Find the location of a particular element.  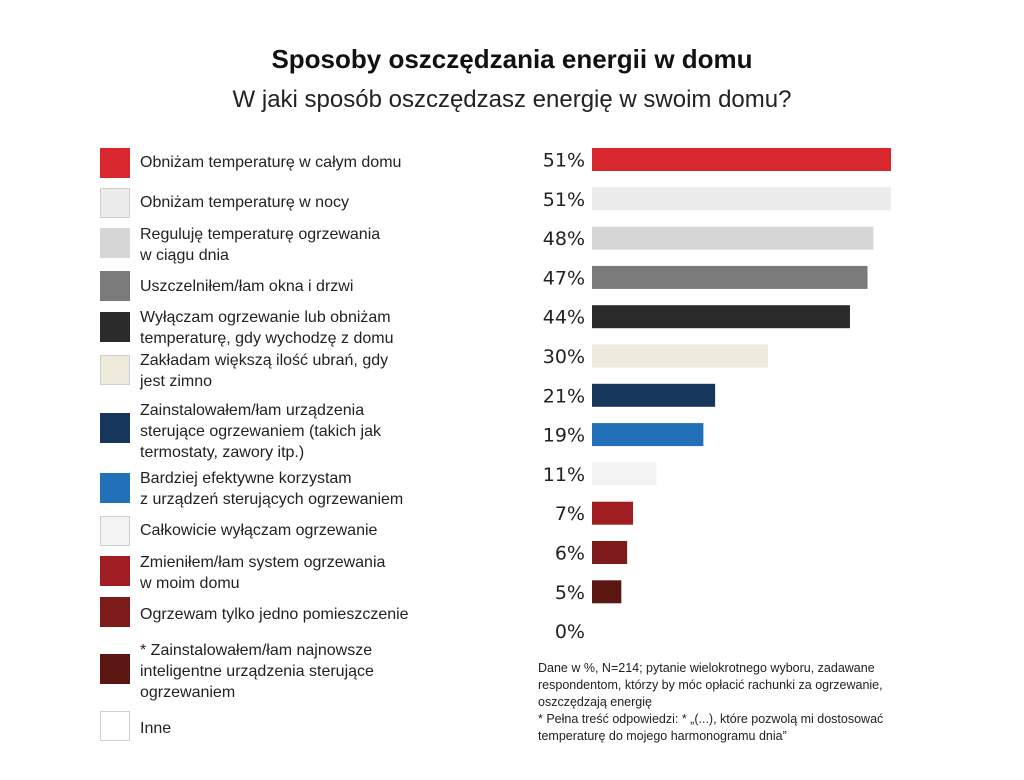

legend-label: Ogrzewam tylko jedno pomieszczenie is located at coordinates (274, 614).